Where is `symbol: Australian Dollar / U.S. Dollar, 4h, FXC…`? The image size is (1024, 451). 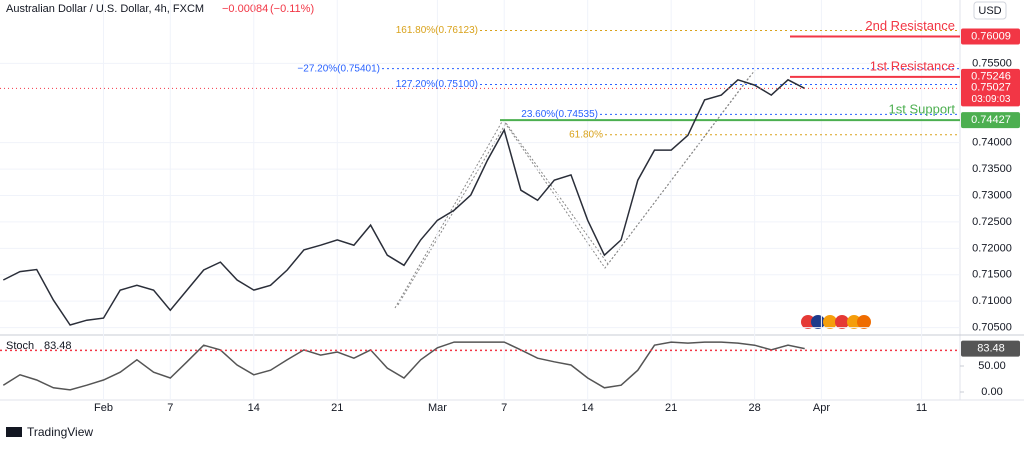 symbol: Australian Dollar / U.S. Dollar, 4h, FXC… is located at coordinates (105, 9).